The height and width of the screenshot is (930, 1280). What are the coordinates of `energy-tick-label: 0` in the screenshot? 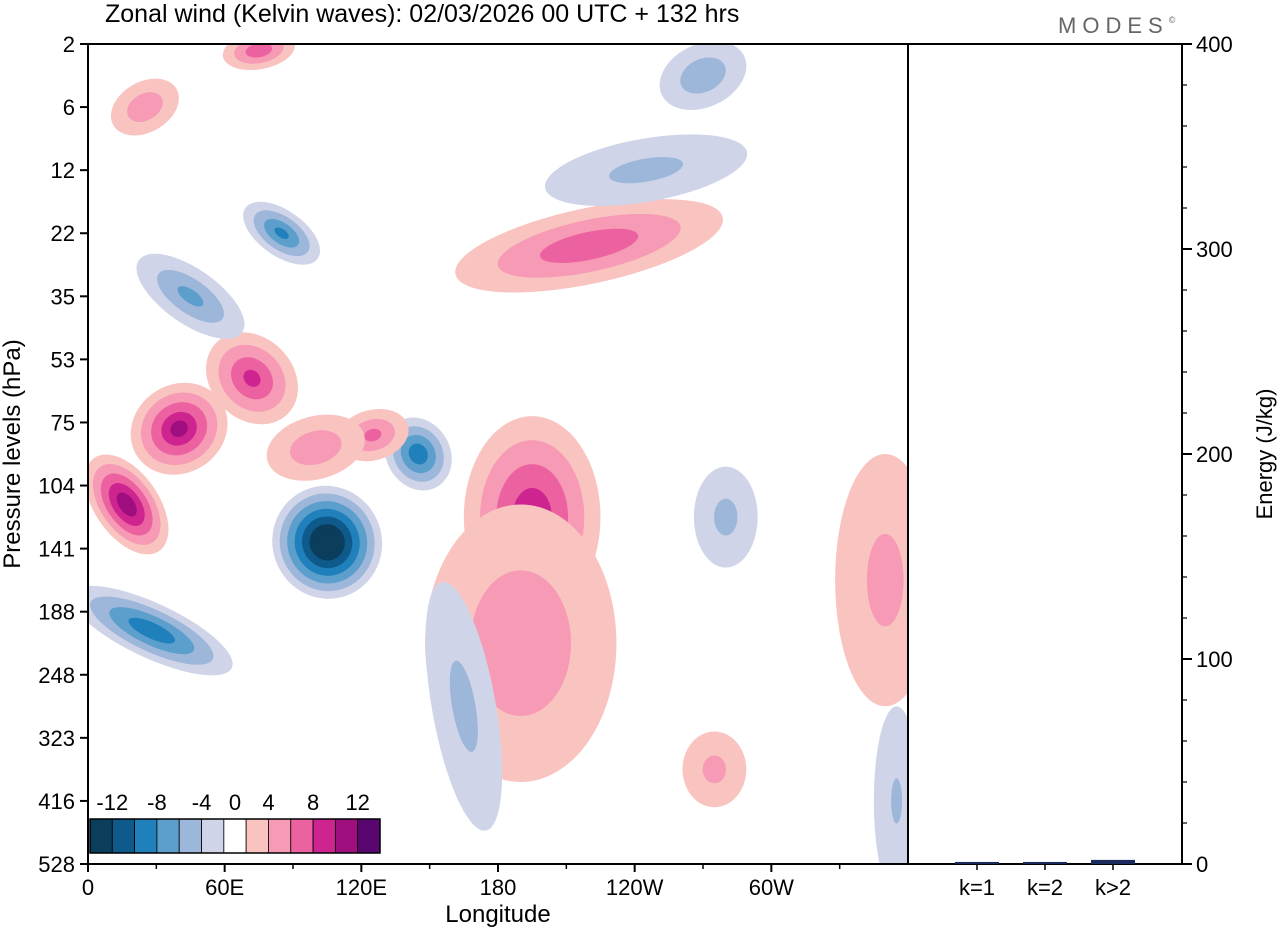 It's located at (1202, 864).